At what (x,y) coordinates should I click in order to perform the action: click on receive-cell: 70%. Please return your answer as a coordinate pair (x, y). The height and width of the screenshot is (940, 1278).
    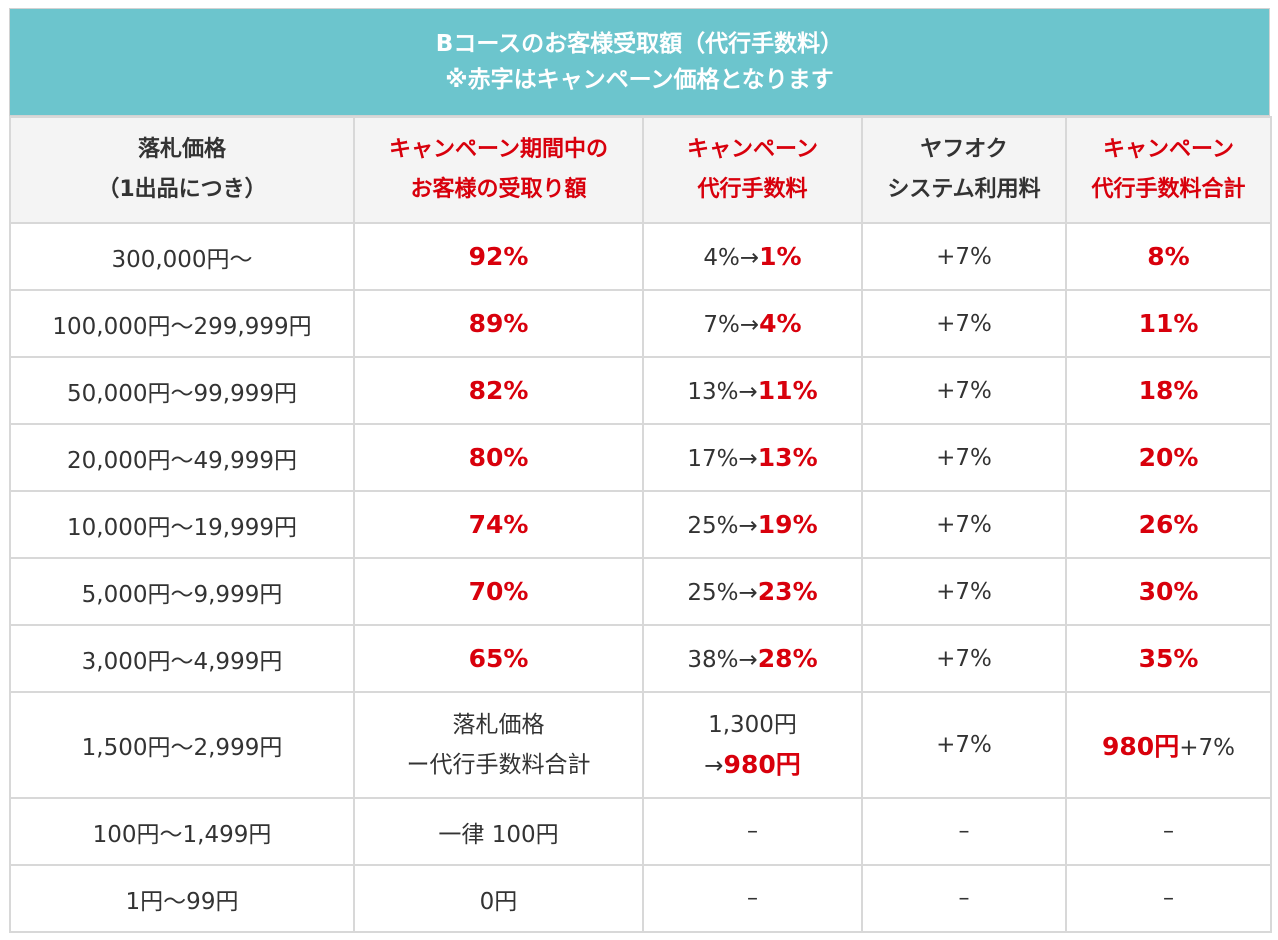
    Looking at the image, I should click on (498, 591).